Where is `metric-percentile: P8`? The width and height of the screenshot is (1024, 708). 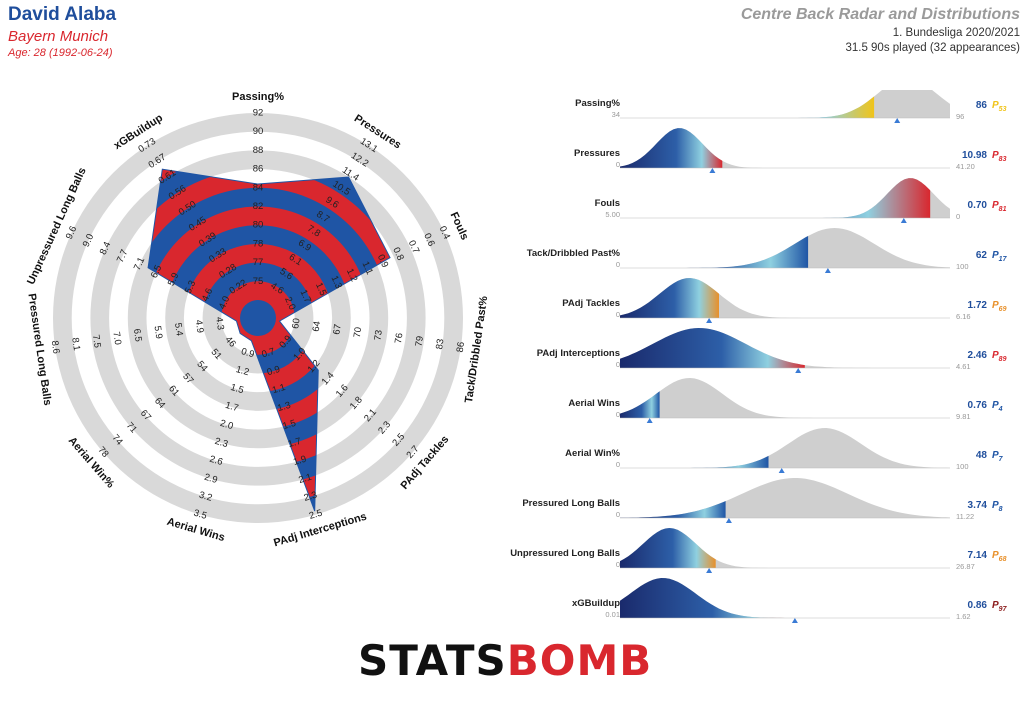 metric-percentile: P8 is located at coordinates (997, 506).